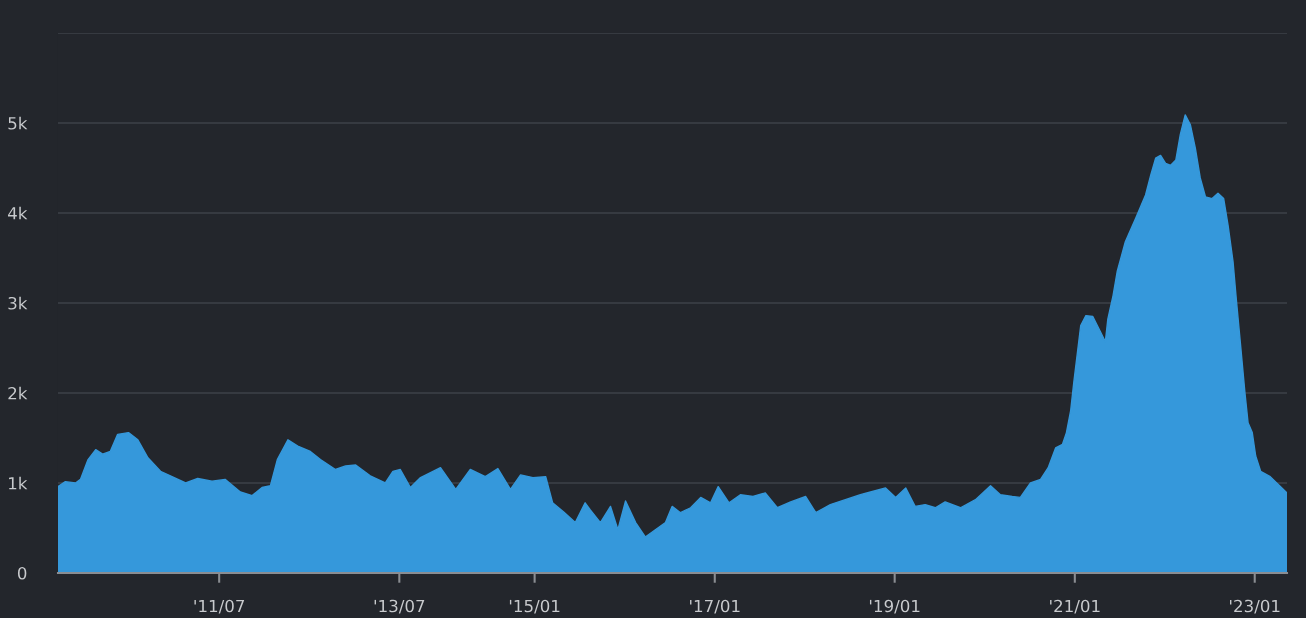 This screenshot has width=1306, height=618. Describe the element at coordinates (18, 393) in the screenshot. I see `y-tick-label: 2k` at that location.